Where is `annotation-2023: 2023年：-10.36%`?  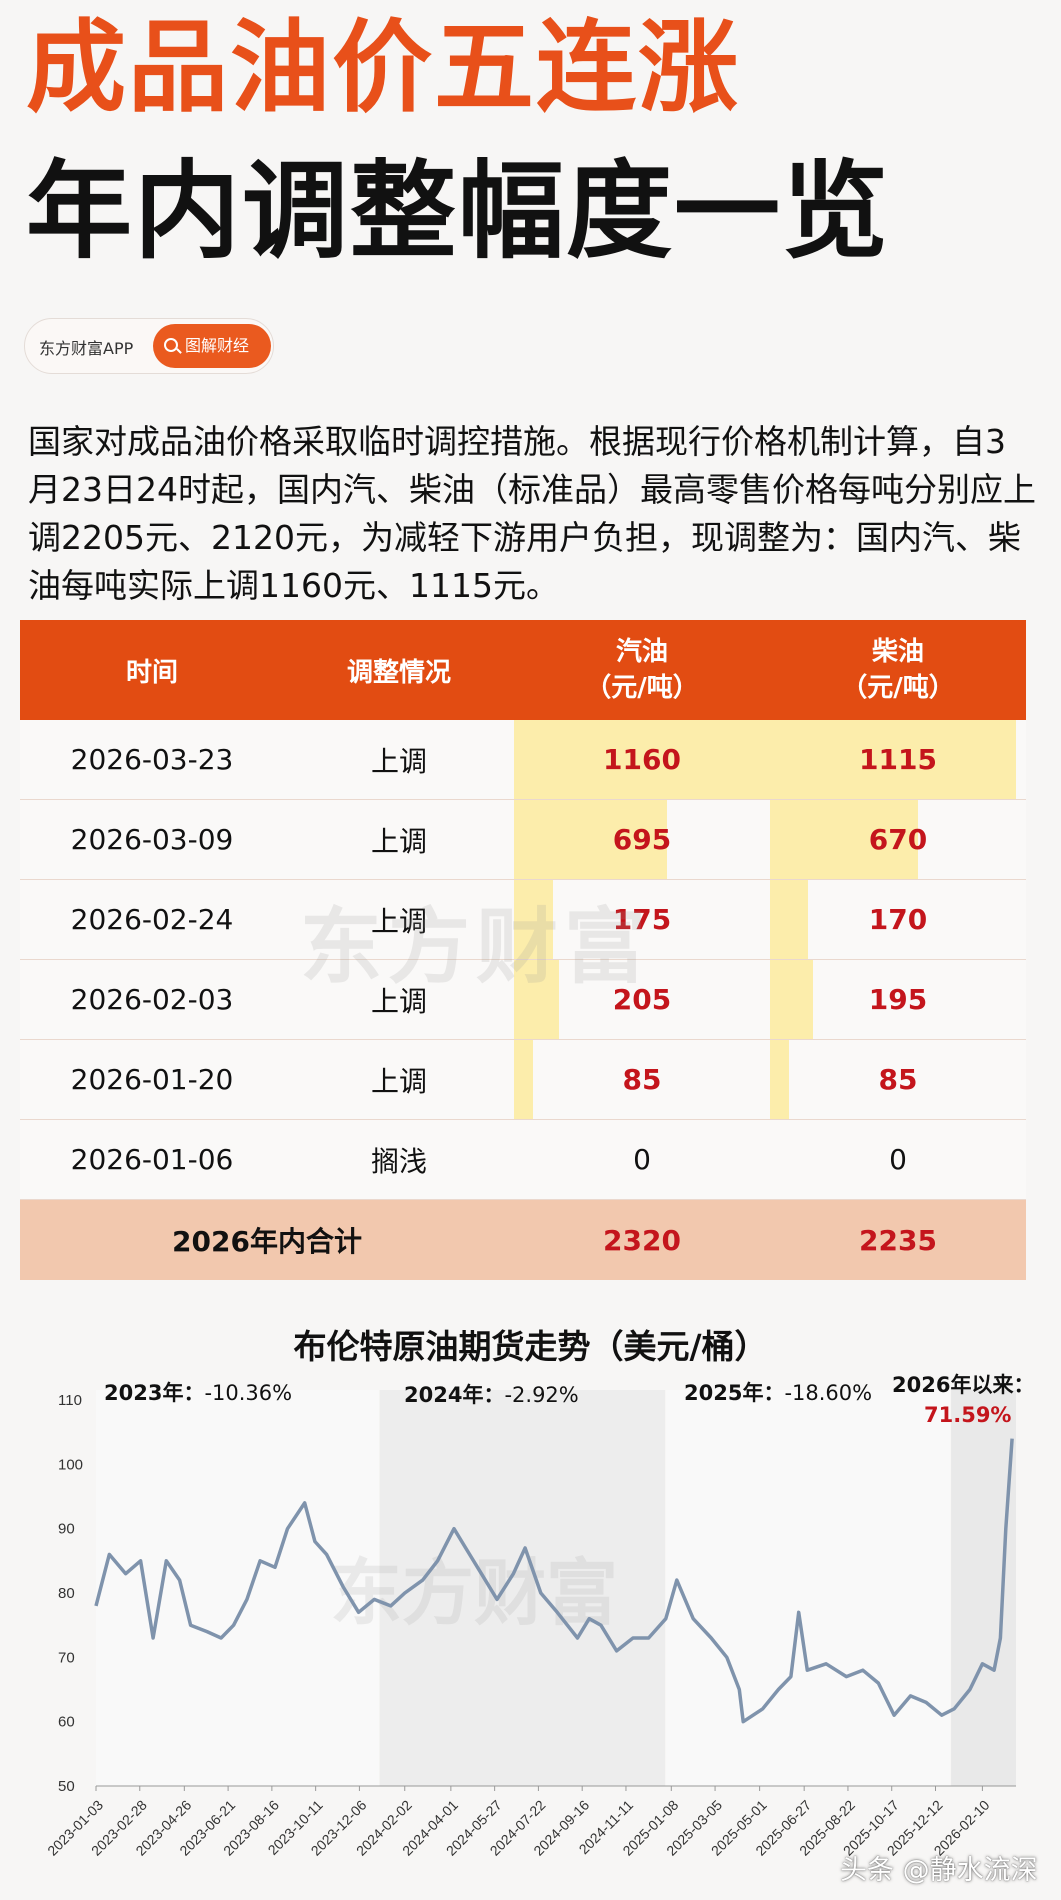
annotation-2023: 2023年：-10.36% is located at coordinates (198, 1393).